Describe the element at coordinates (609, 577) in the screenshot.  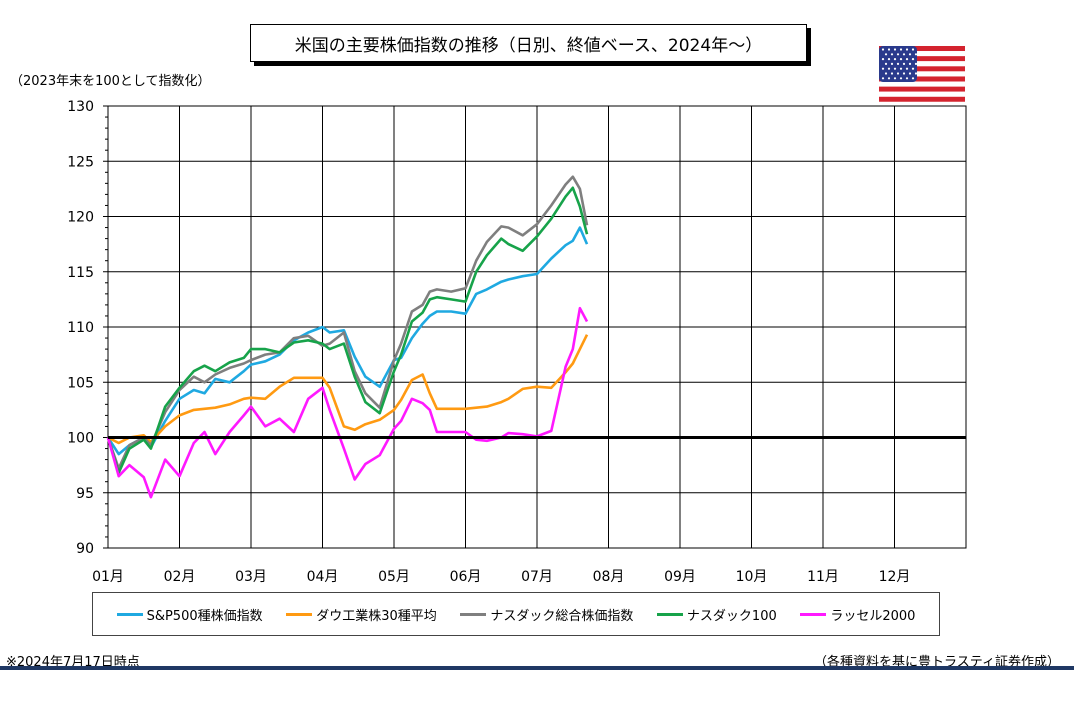
I see `x-tick-label: 08月` at that location.